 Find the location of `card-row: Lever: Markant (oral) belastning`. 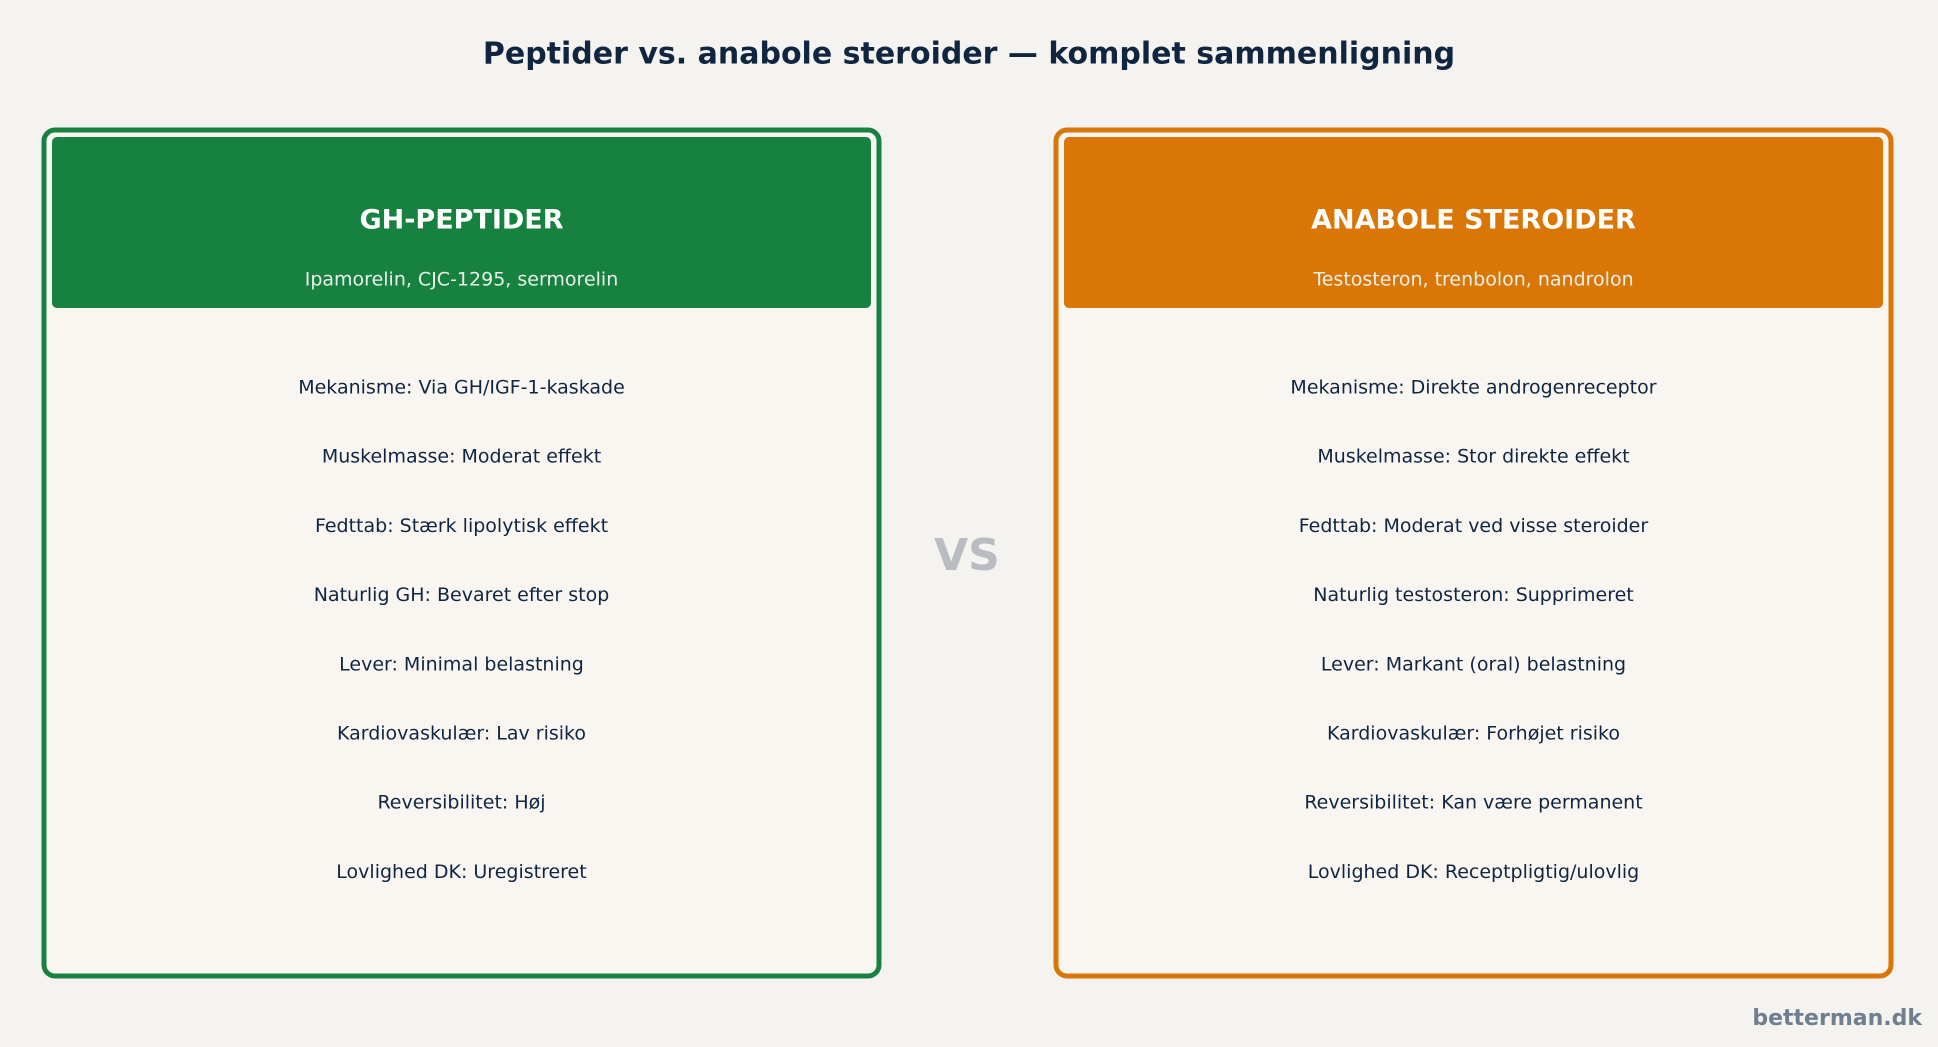

card-row: Lever: Markant (oral) belastning is located at coordinates (1473, 664).